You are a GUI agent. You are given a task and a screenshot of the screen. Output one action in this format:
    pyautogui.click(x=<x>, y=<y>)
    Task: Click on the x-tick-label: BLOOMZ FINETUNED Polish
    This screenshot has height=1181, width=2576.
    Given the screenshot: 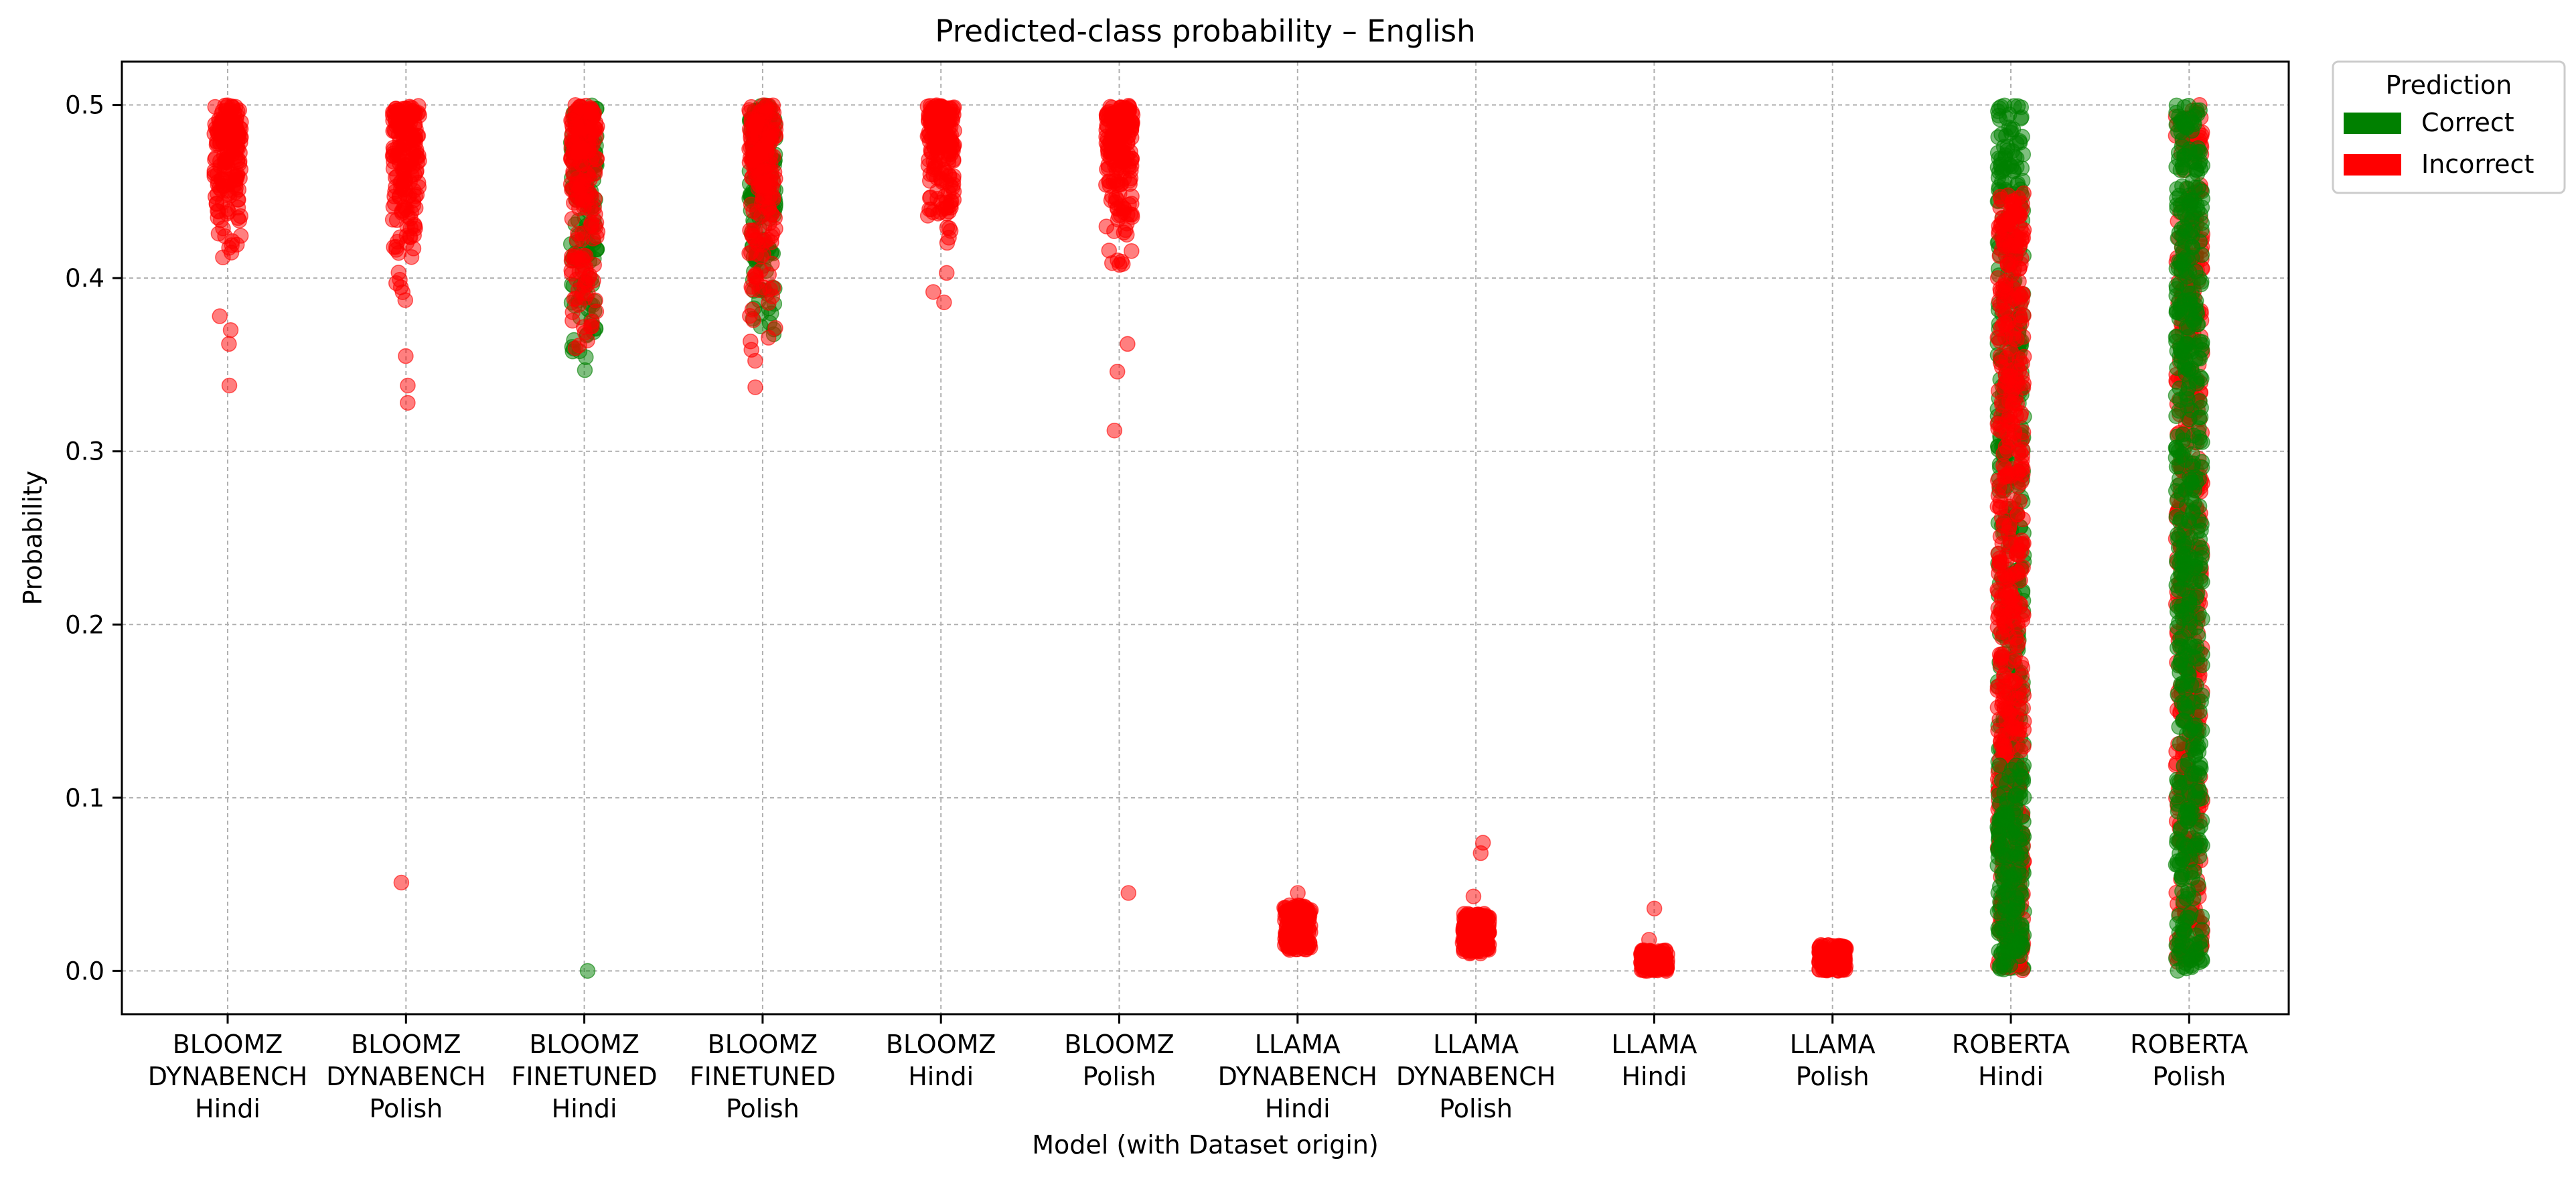 What is the action you would take?
    pyautogui.click(x=763, y=1077)
    